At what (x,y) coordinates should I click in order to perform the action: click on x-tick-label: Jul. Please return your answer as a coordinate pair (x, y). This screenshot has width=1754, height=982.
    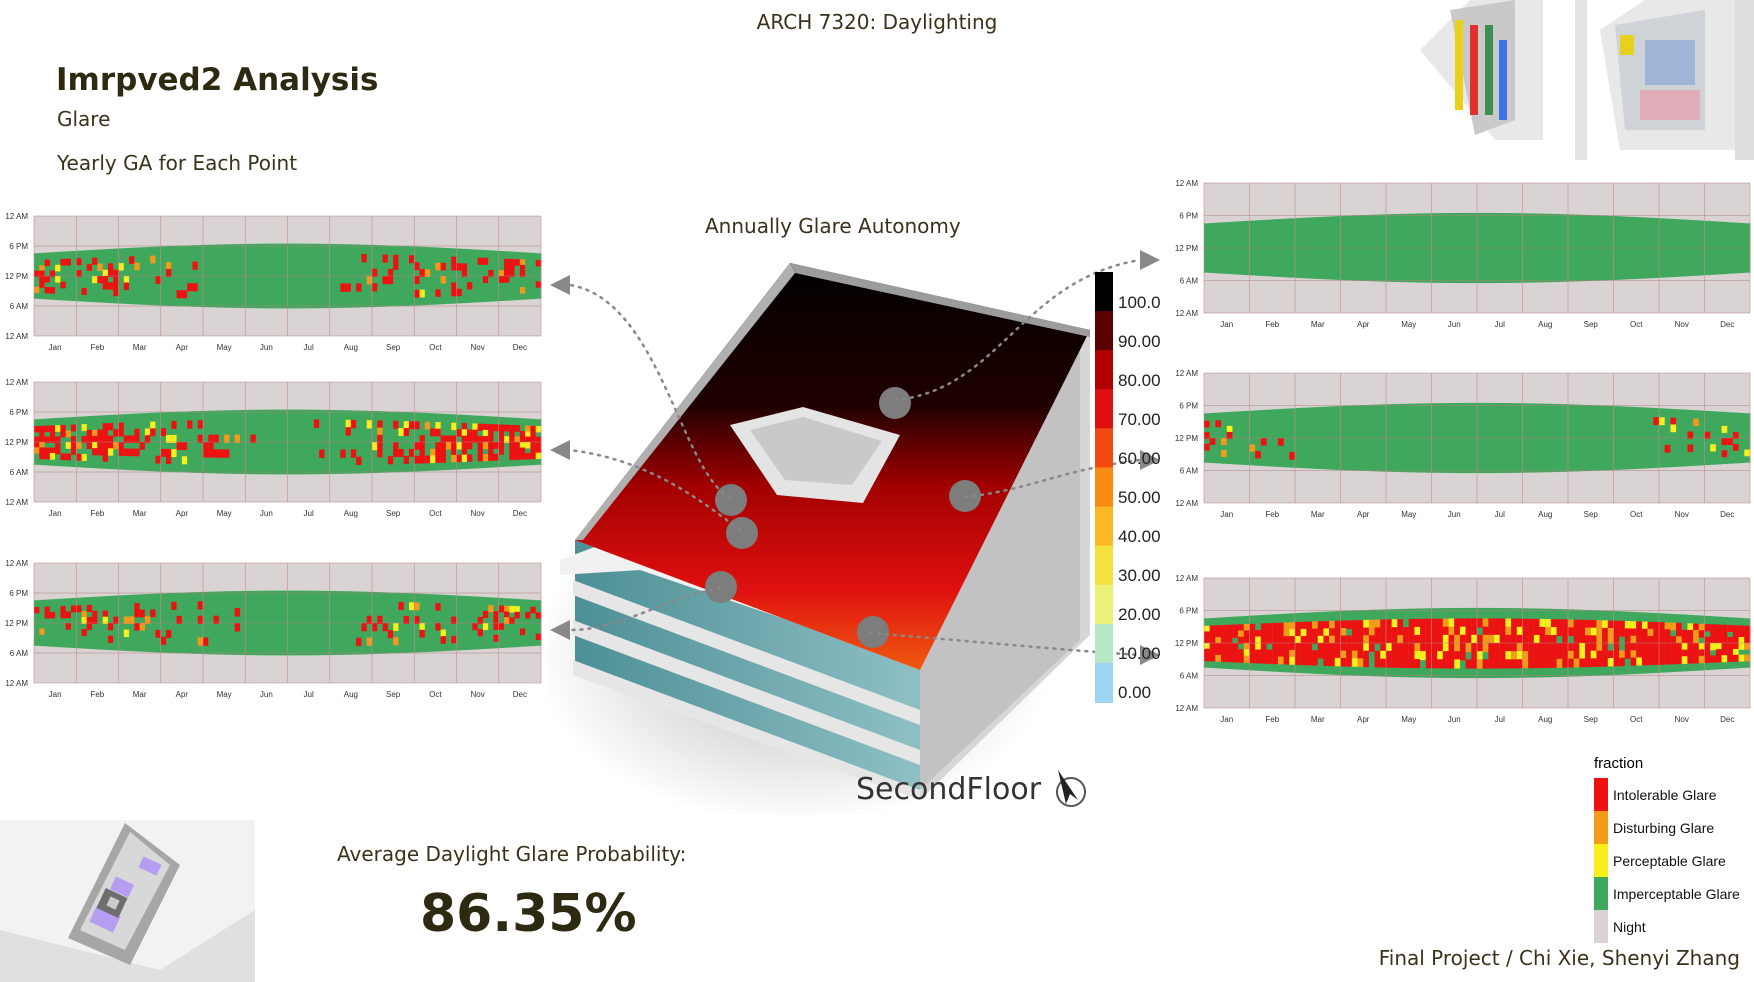
    Looking at the image, I should click on (309, 347).